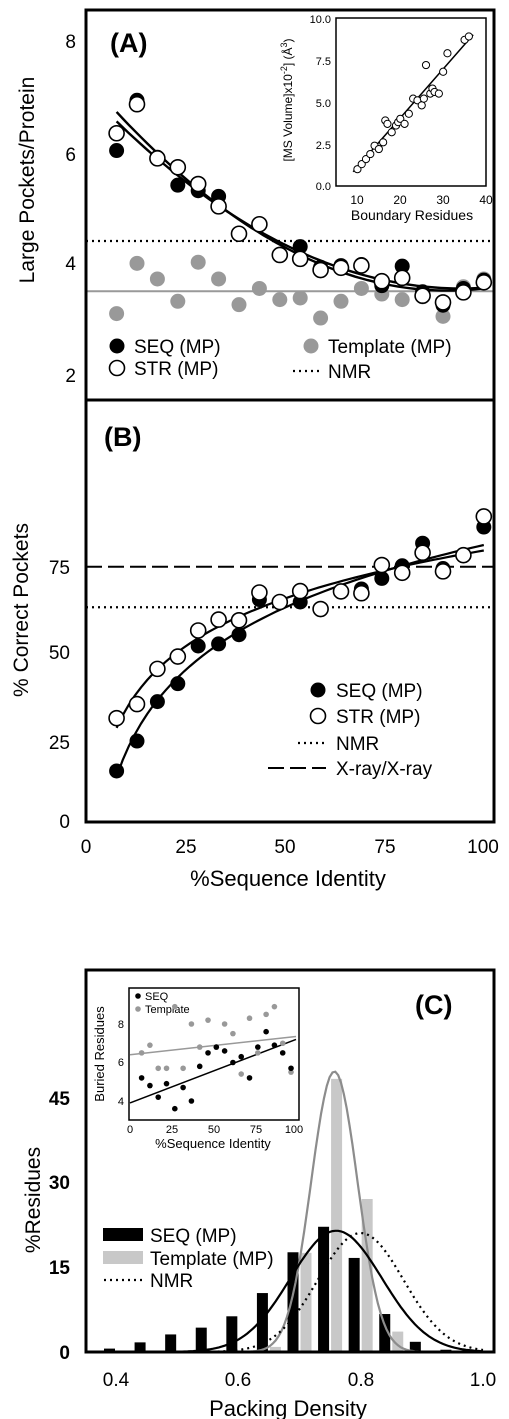 This screenshot has height=1419, width=509. Describe the element at coordinates (70, 264) in the screenshot. I see `panel-a-ytick-4: 4` at that location.